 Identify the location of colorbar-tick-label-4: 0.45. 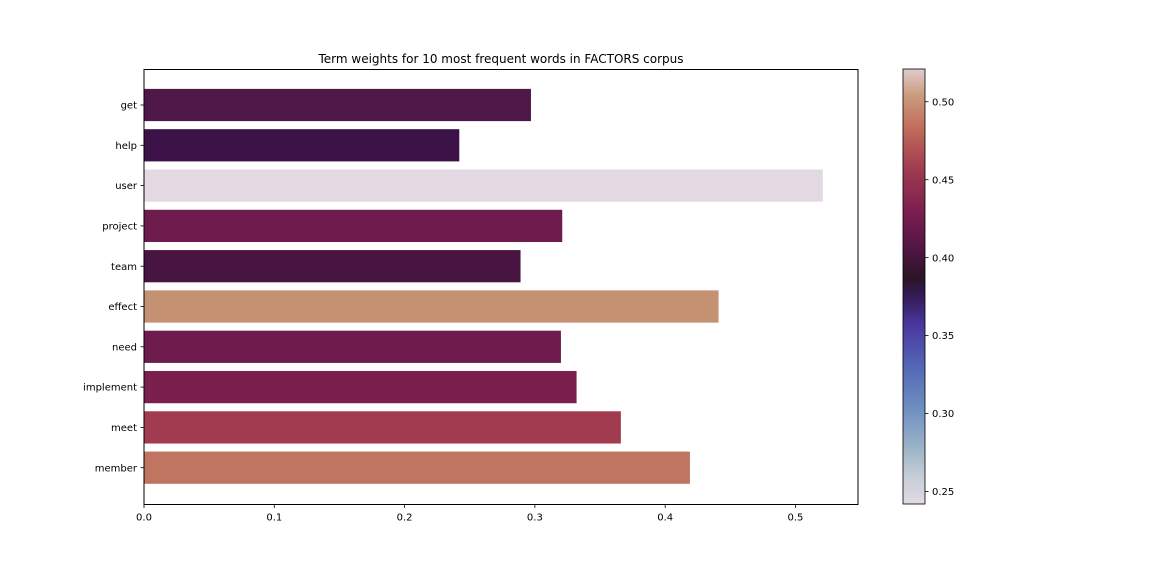
(943, 180).